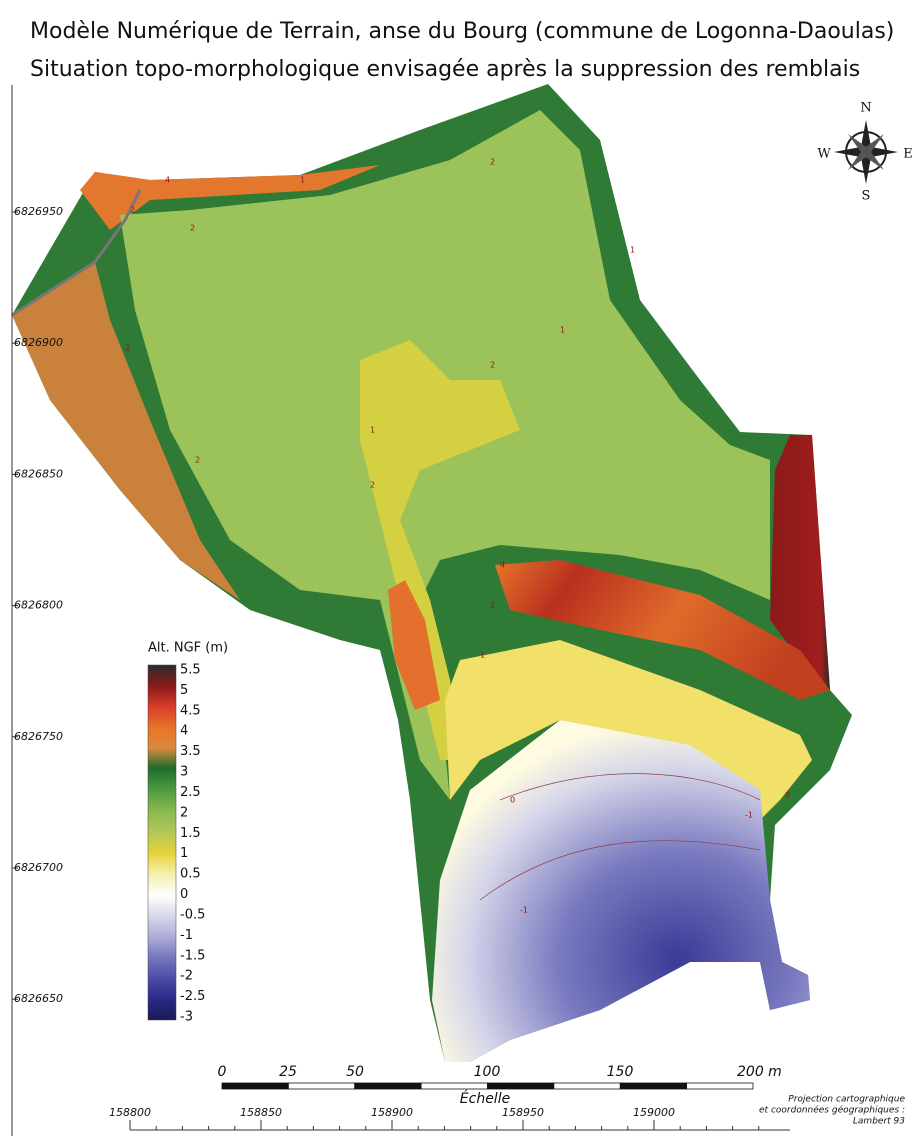 The image size is (914, 1136). Describe the element at coordinates (654, 1112) in the screenshot. I see `x-coordinate: 159000` at that location.